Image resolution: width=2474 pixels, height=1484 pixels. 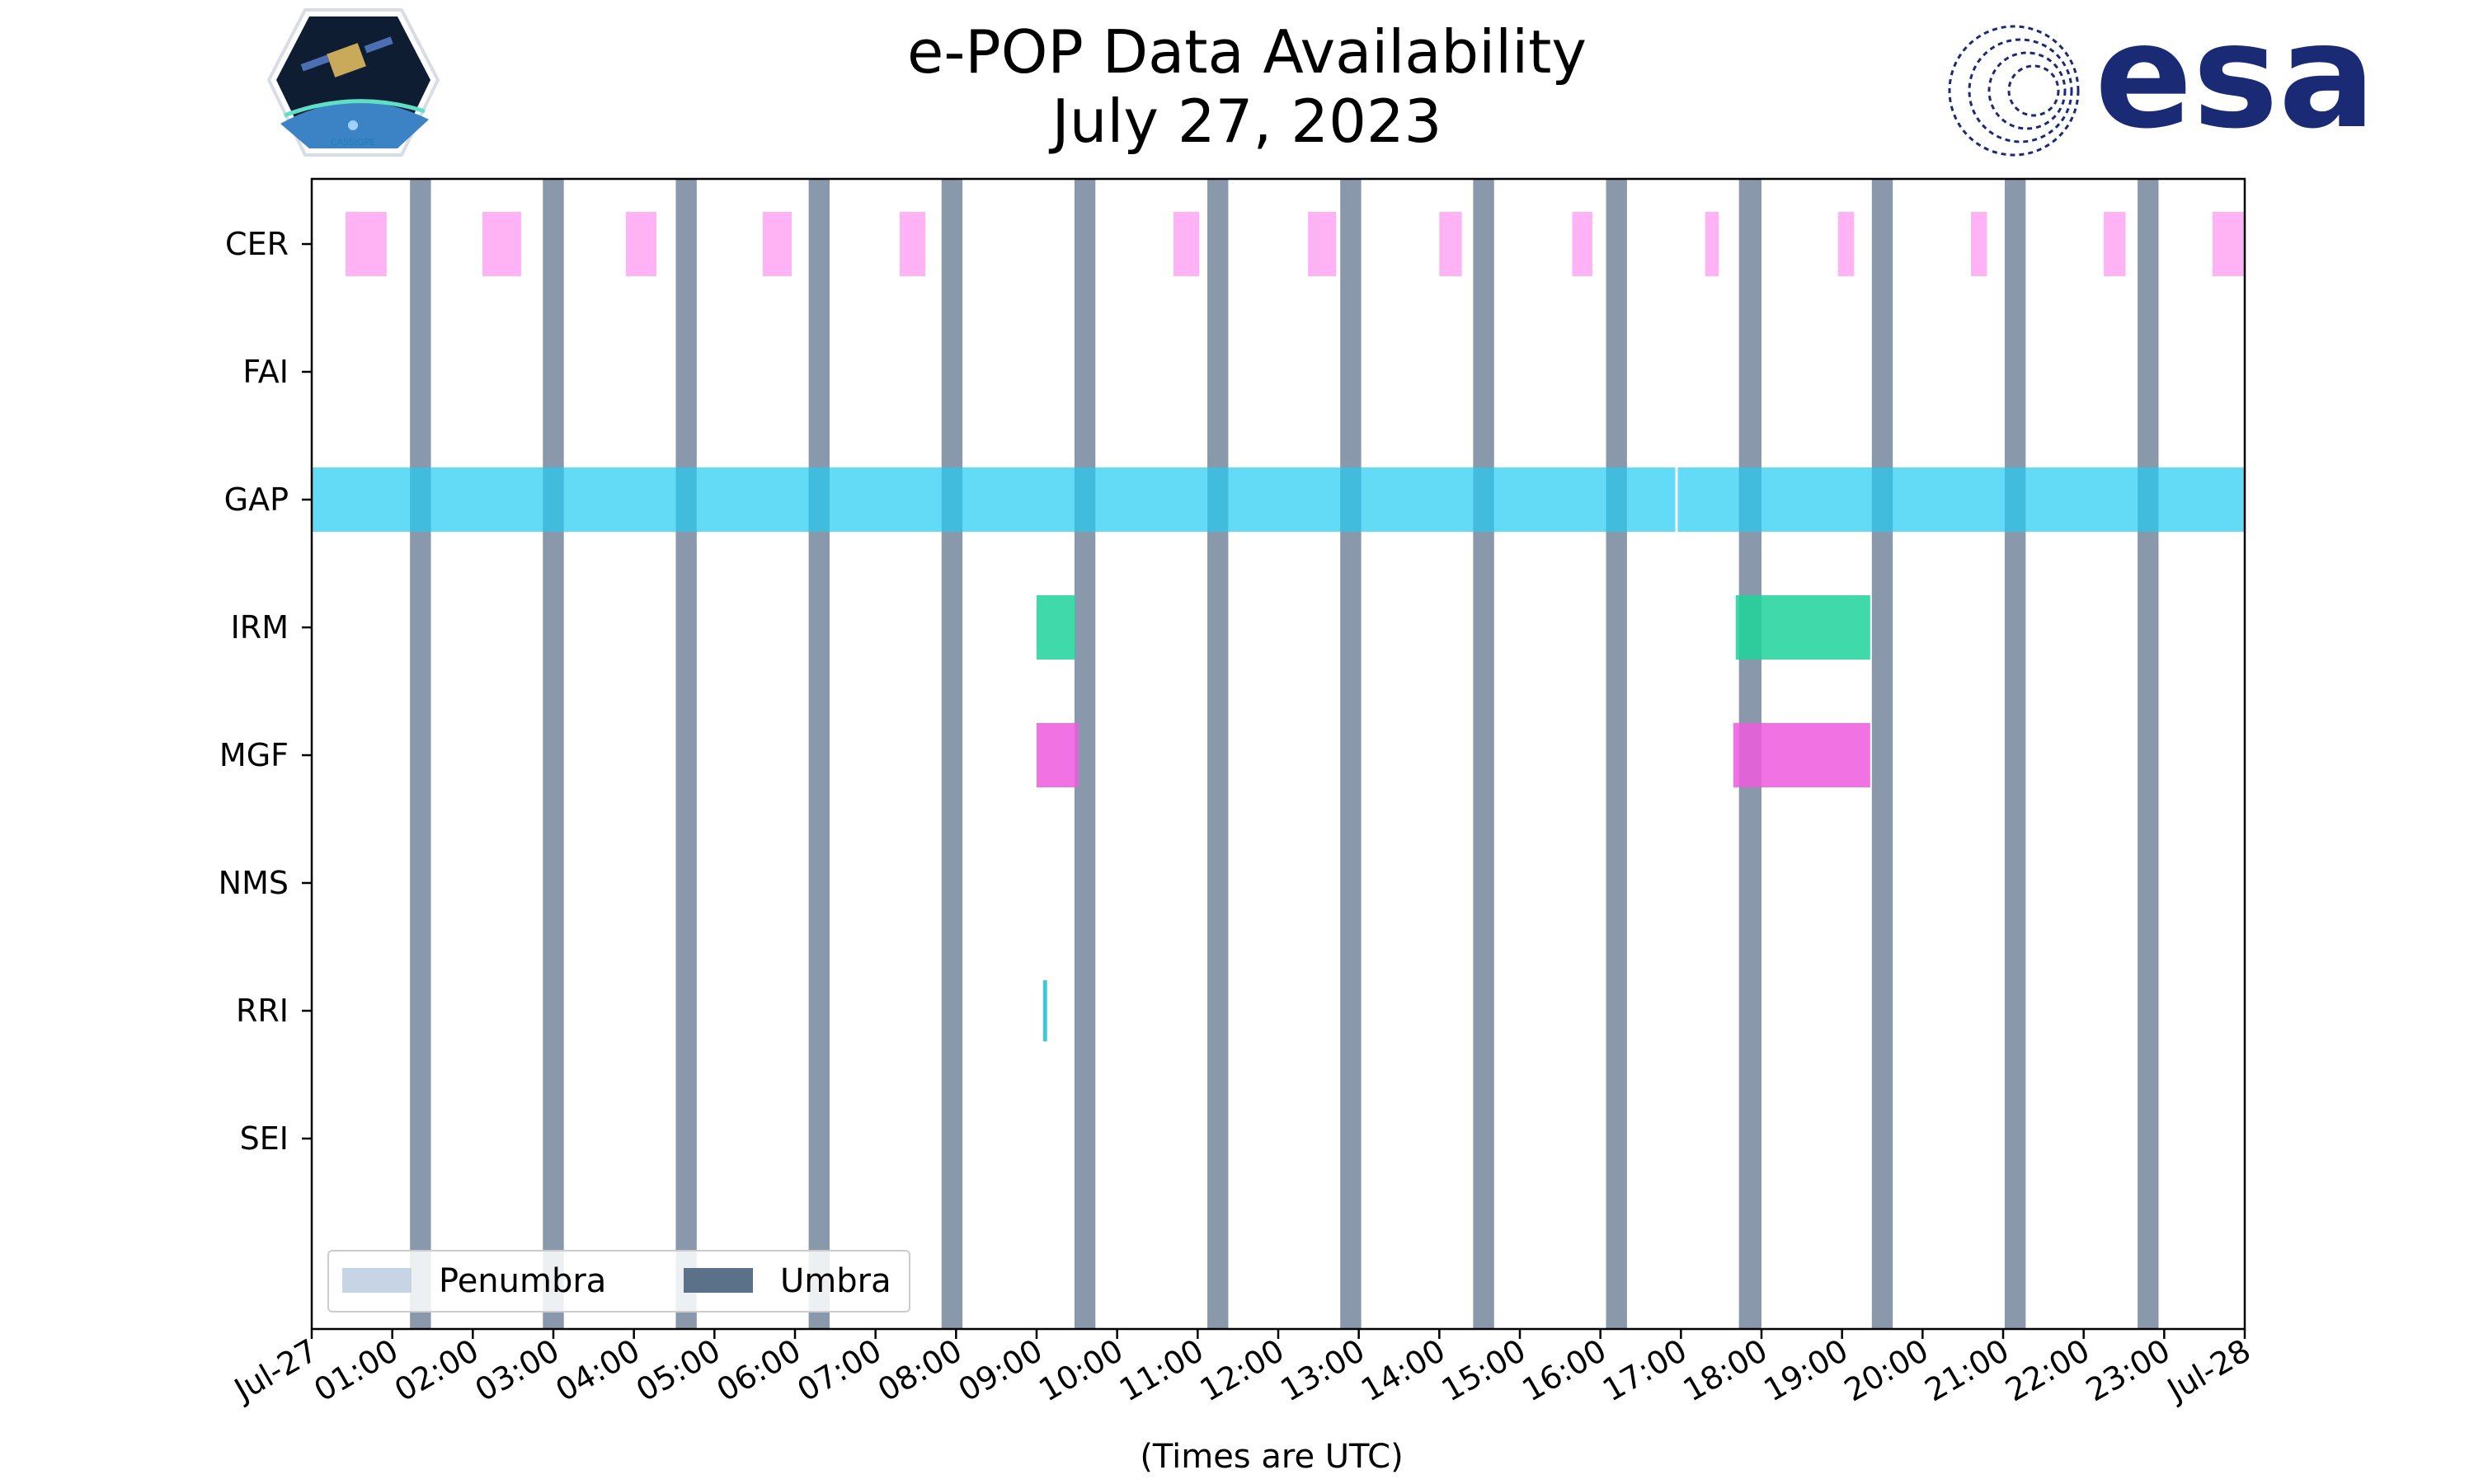 I want to click on x-tick-label: 22:00, so click(x=2047, y=1370).